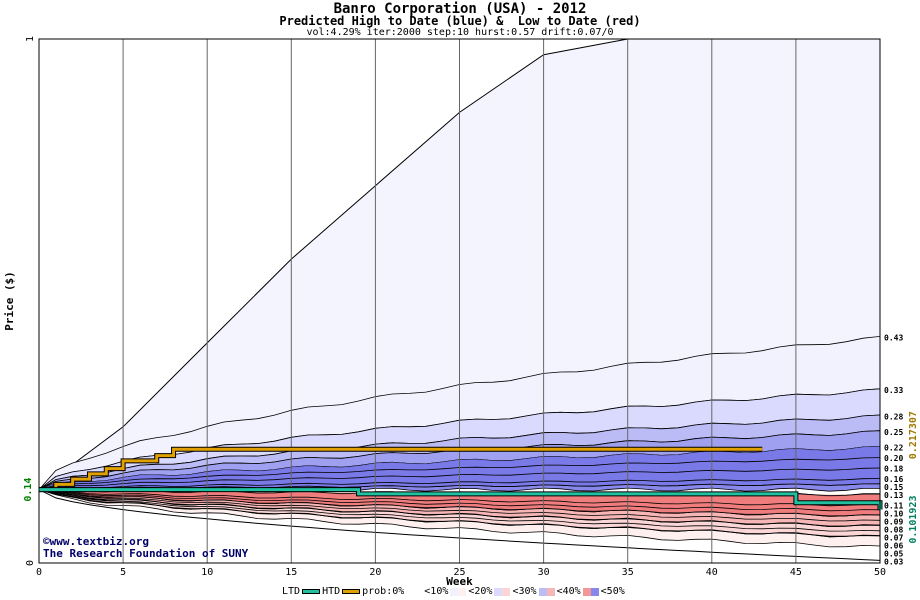  Describe the element at coordinates (96, 541) in the screenshot. I see `watermark-url: ©www.textbiz.org` at that location.